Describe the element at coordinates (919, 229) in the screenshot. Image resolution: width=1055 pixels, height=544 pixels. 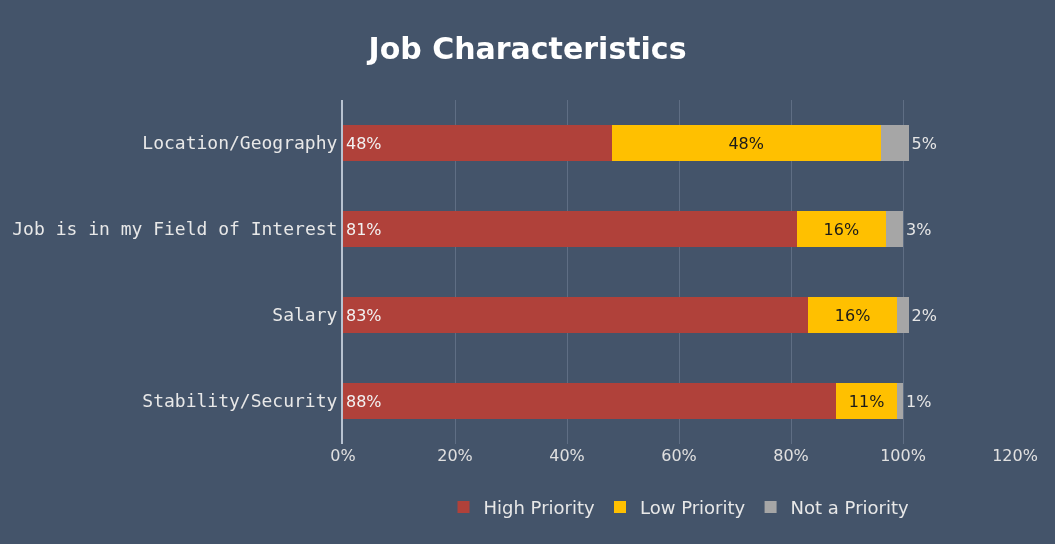
I see `data-label: 3%` at that location.